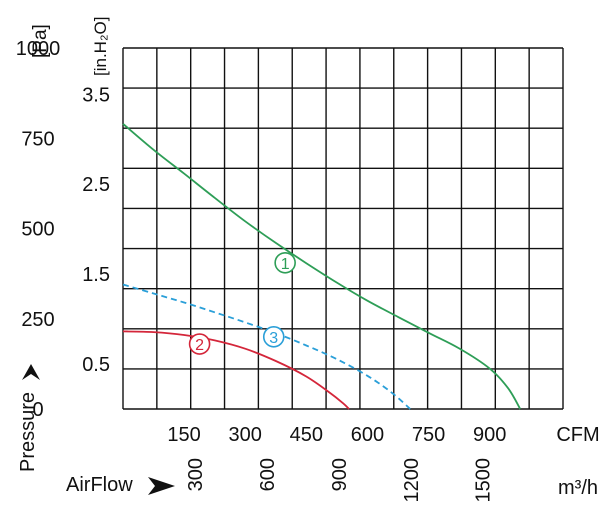  What do you see at coordinates (31, 372) in the screenshot?
I see `y-axis-arrow-icon` at bounding box center [31, 372].